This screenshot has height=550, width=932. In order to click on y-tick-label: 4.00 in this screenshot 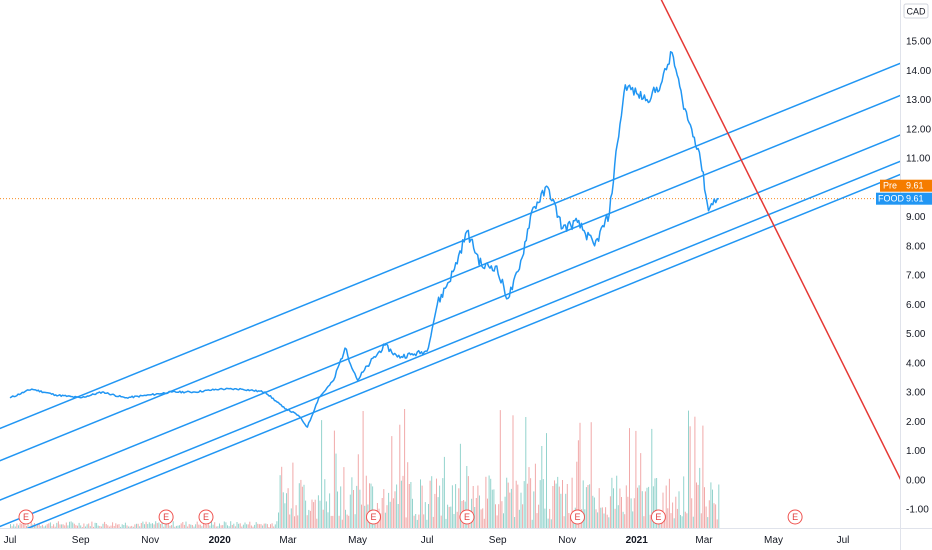, I will do `click(916, 363)`.